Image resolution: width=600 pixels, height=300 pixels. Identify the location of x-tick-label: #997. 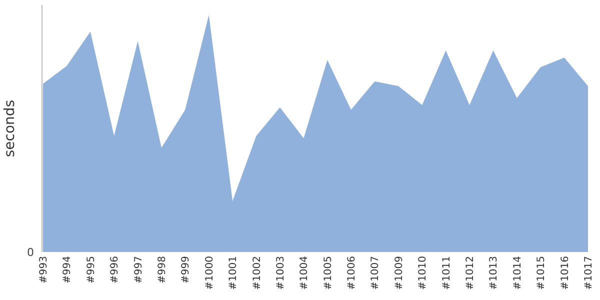
(138, 270).